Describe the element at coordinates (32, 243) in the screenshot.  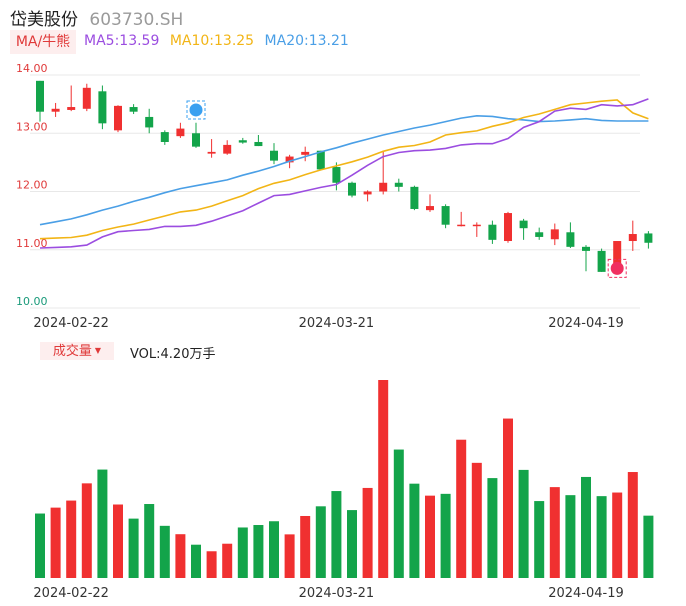
I see `y-tick-label: 11.00` at that location.